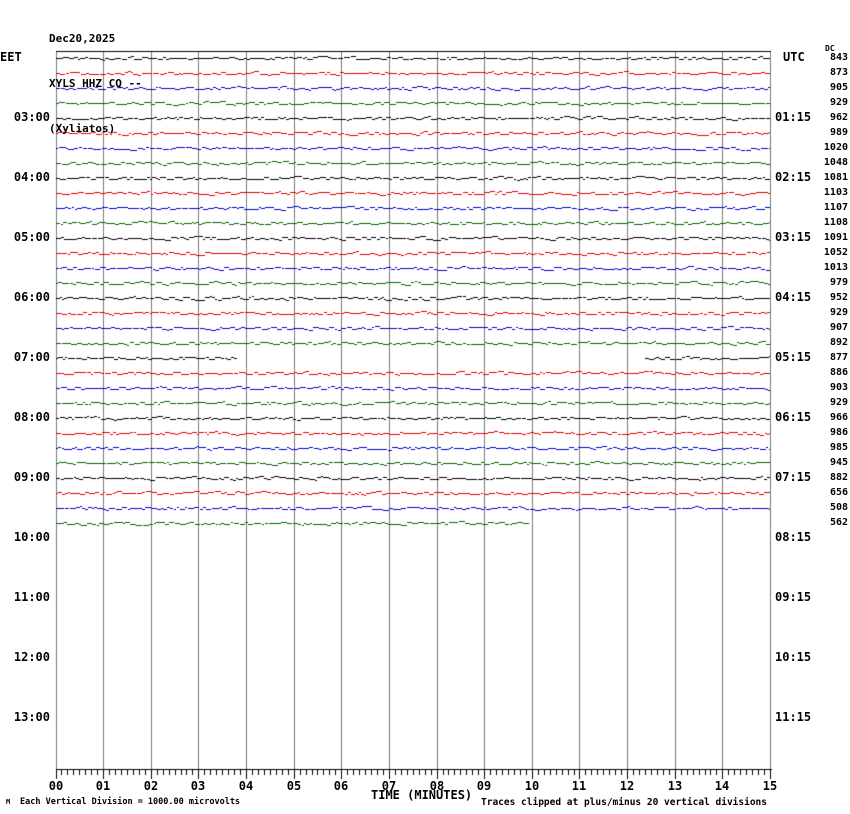 The image size is (850, 814). What do you see at coordinates (835, 237) in the screenshot?
I see `dc-value: 1091` at bounding box center [835, 237].